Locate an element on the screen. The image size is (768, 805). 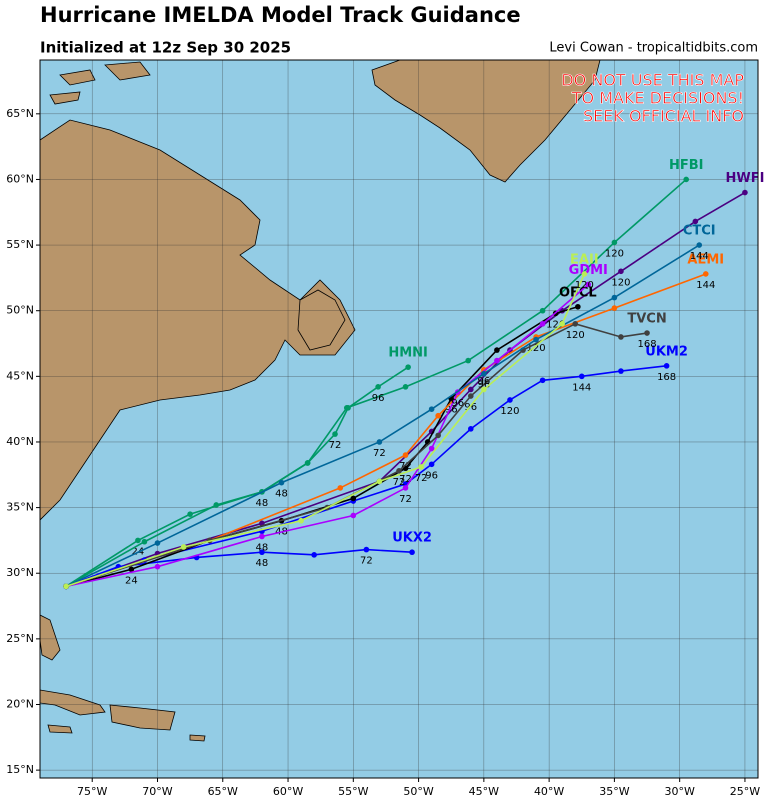
warning-line: SEEK OFFICIAL INFO is located at coordinates (663, 116).